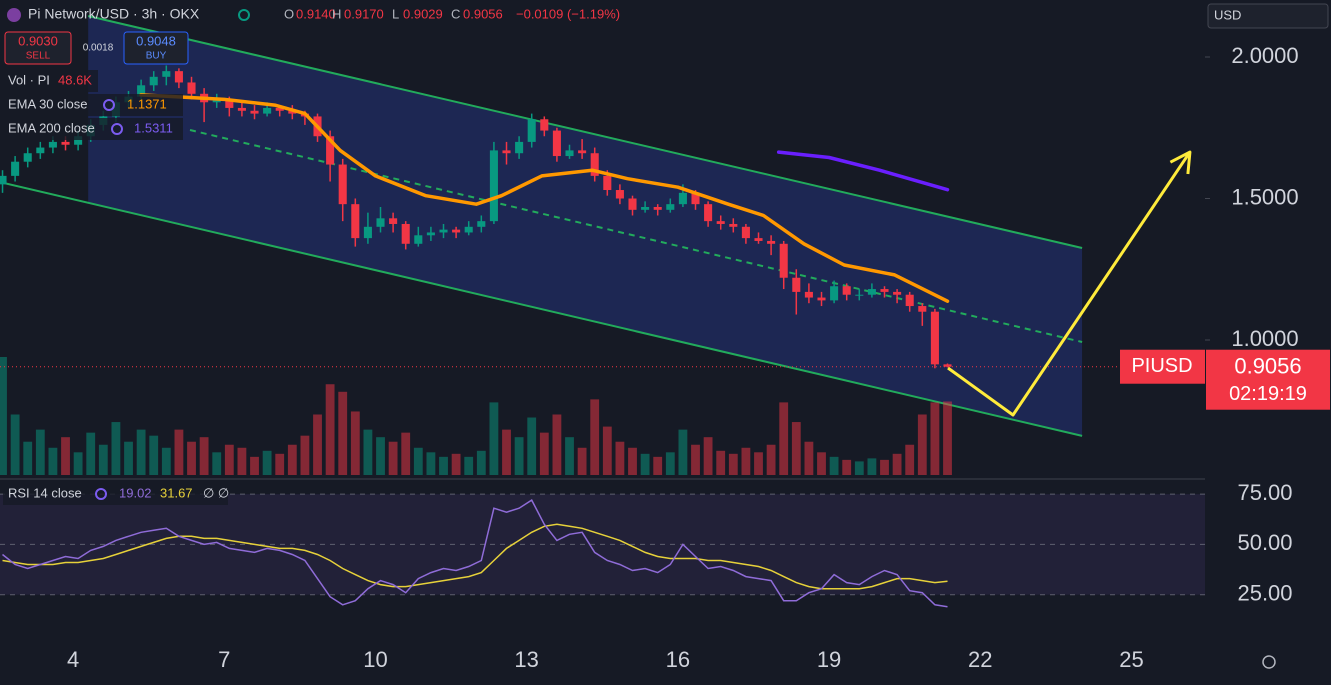 The width and height of the screenshot is (1331, 685). What do you see at coordinates (98, 48) in the screenshot?
I see `spread: 0.0018` at bounding box center [98, 48].